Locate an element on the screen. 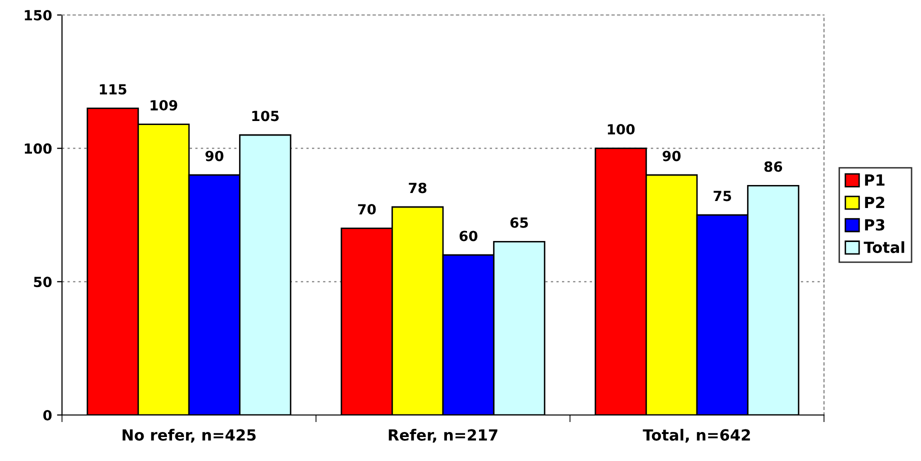 The height and width of the screenshot is (461, 921). y-tick-label: 0 is located at coordinates (47, 415).